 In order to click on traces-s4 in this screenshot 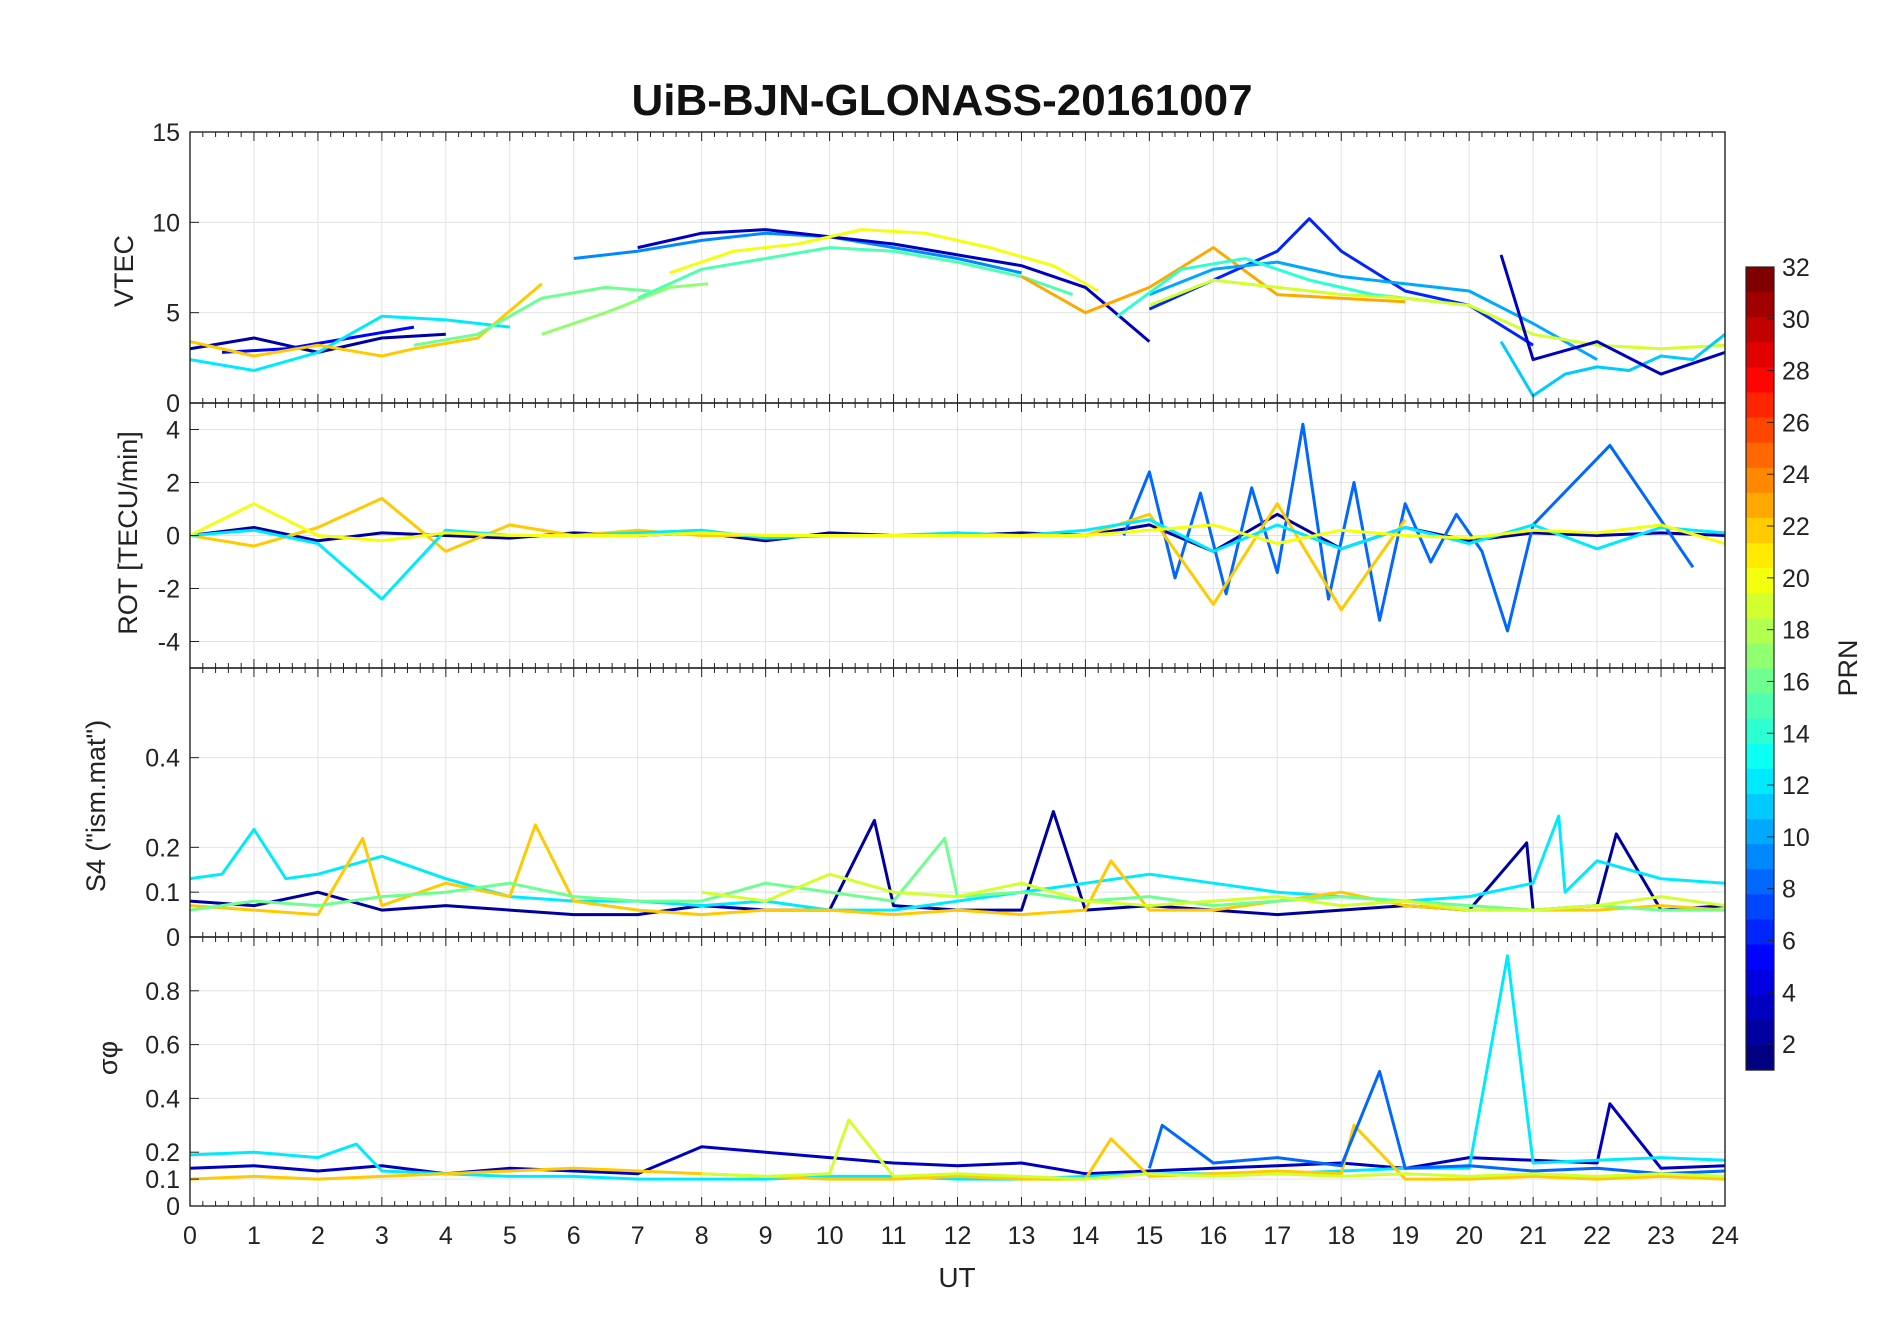, I will do `click(957, 863)`.